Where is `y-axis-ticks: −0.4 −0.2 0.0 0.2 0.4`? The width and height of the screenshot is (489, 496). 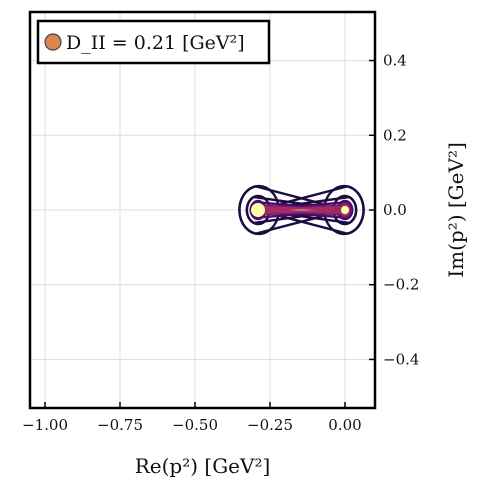 y-axis-ticks: −0.4 −0.2 0.0 0.2 0.4 is located at coordinates (394, 210).